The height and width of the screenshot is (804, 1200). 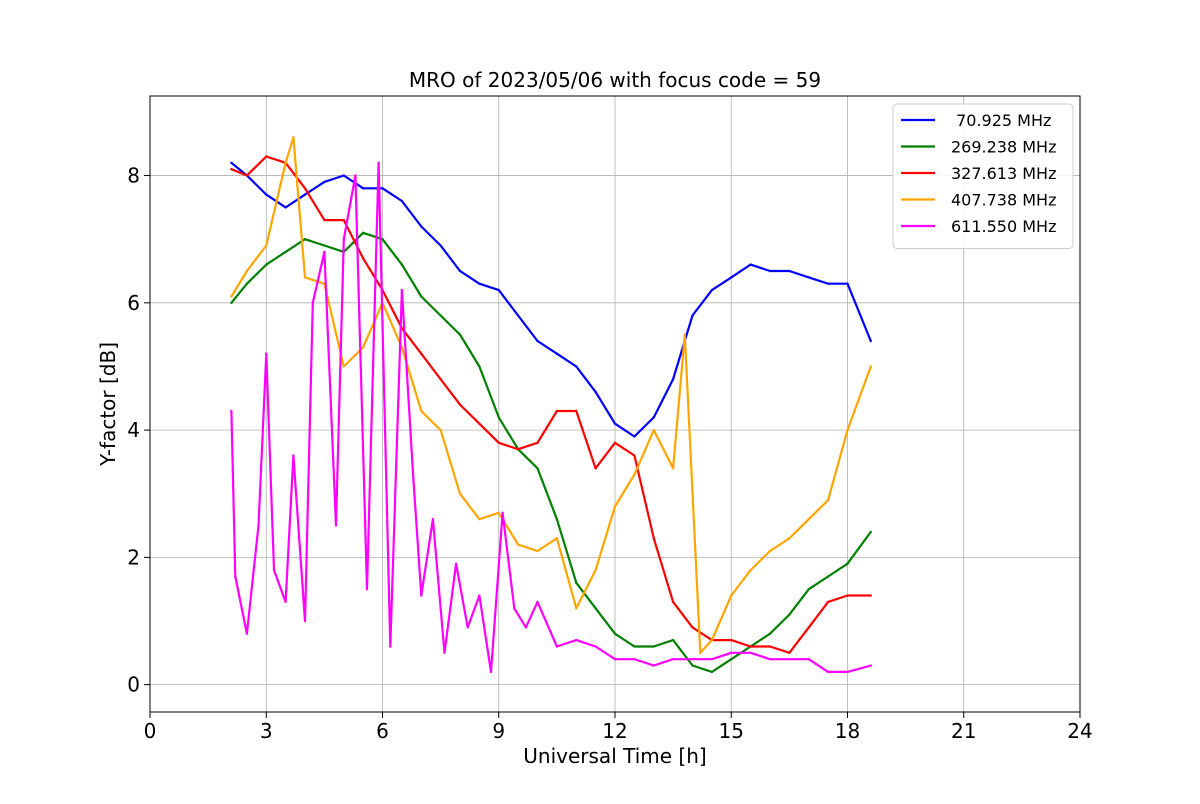 I want to click on legend-label: 611.550 MHz, so click(x=1003, y=226).